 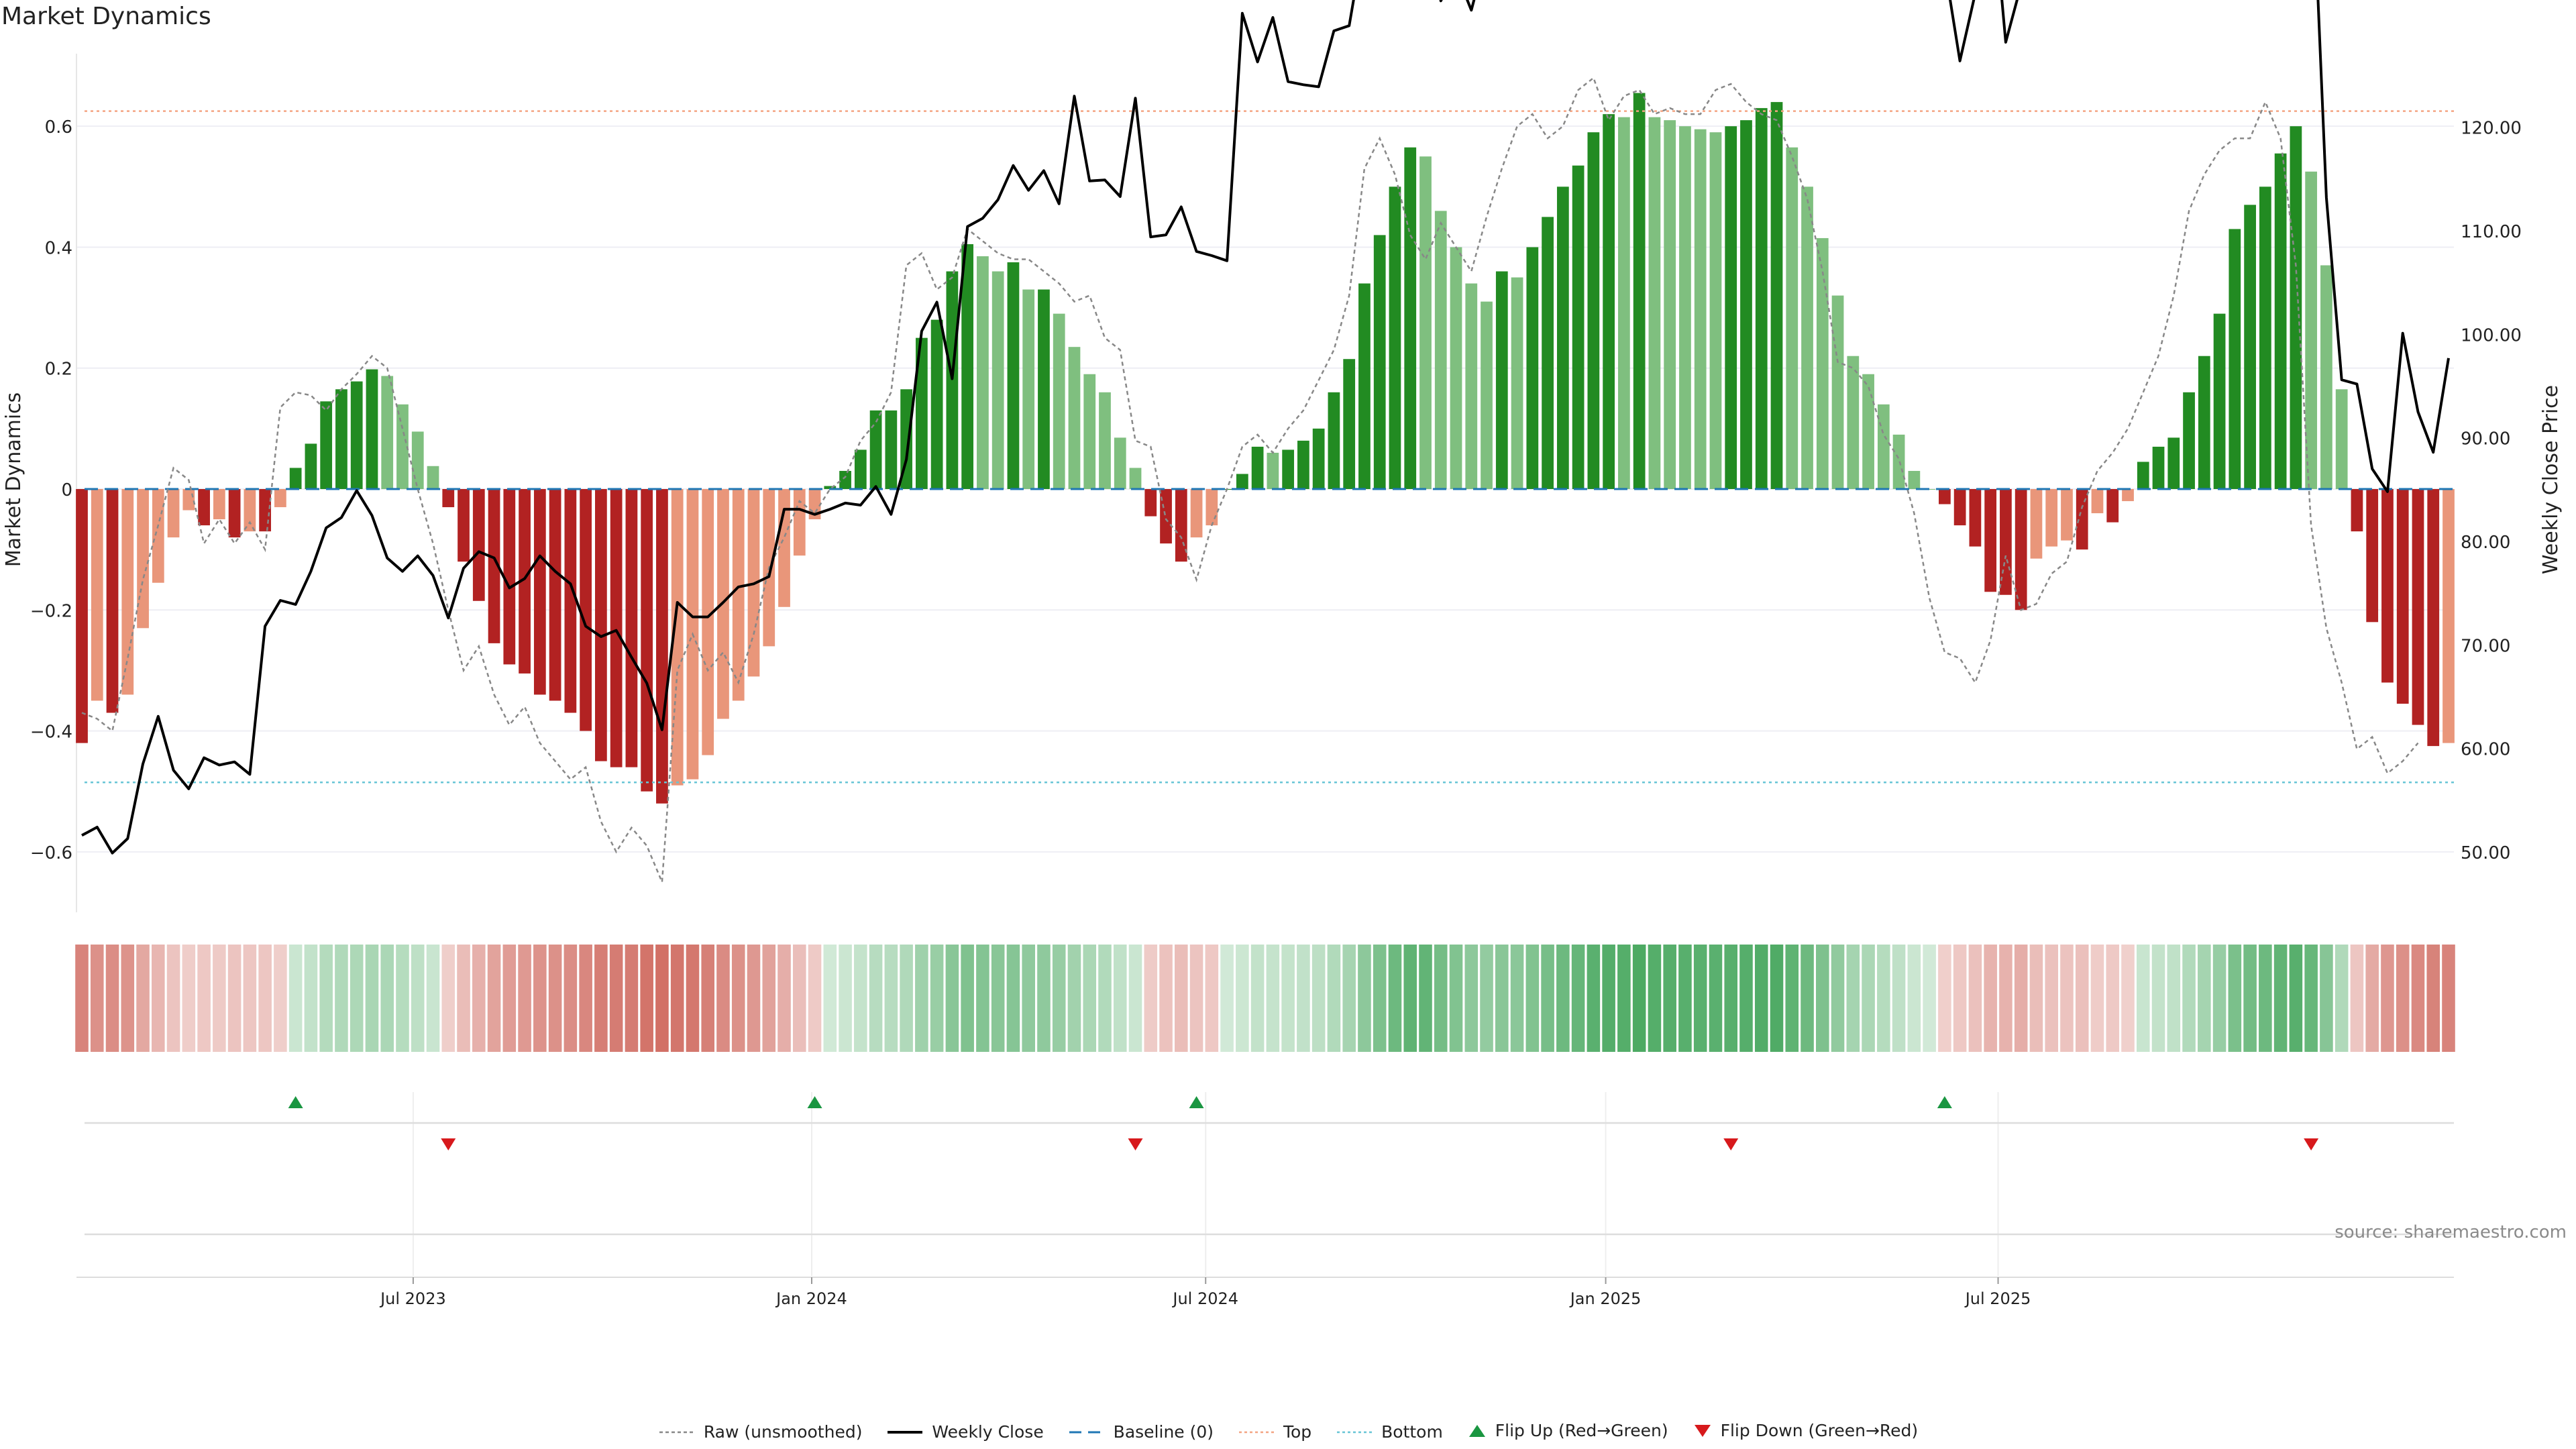 I want to click on y-tick-left: 0.6, so click(x=58, y=127).